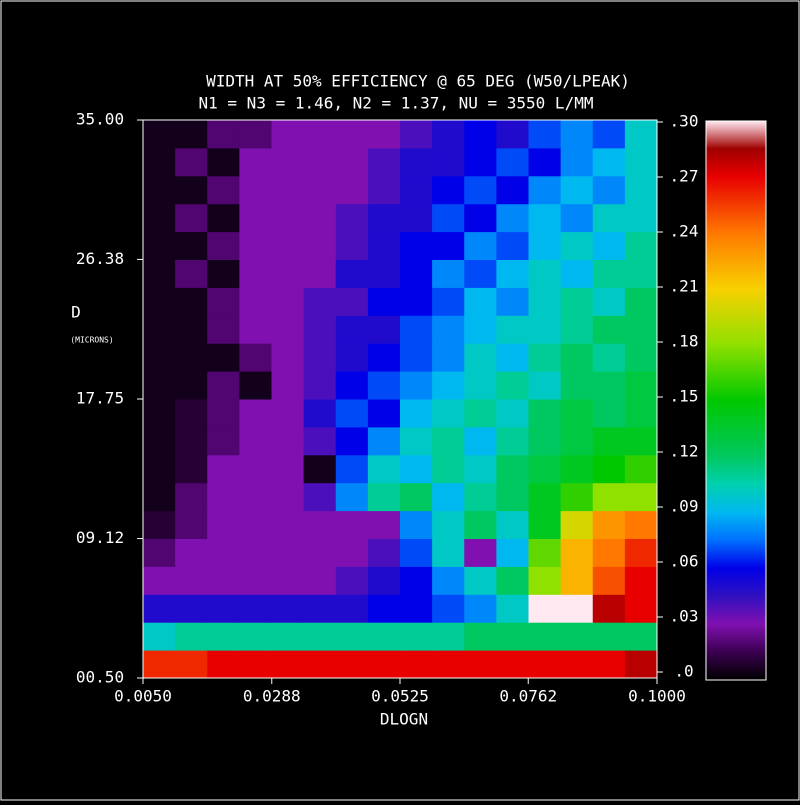 Image resolution: width=800 pixels, height=805 pixels. I want to click on y-tick-label: 09.12, so click(100, 537).